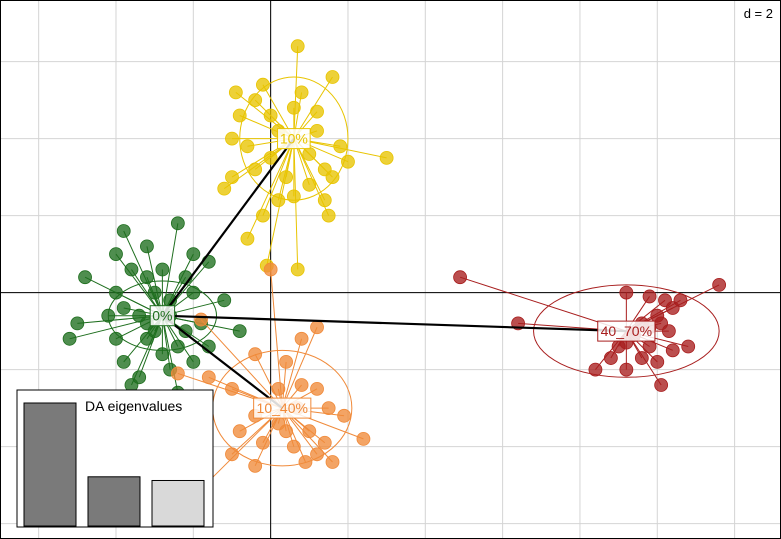 This screenshot has height=539, width=781. What do you see at coordinates (282, 408) in the screenshot?
I see `group-label: 10_40%` at bounding box center [282, 408].